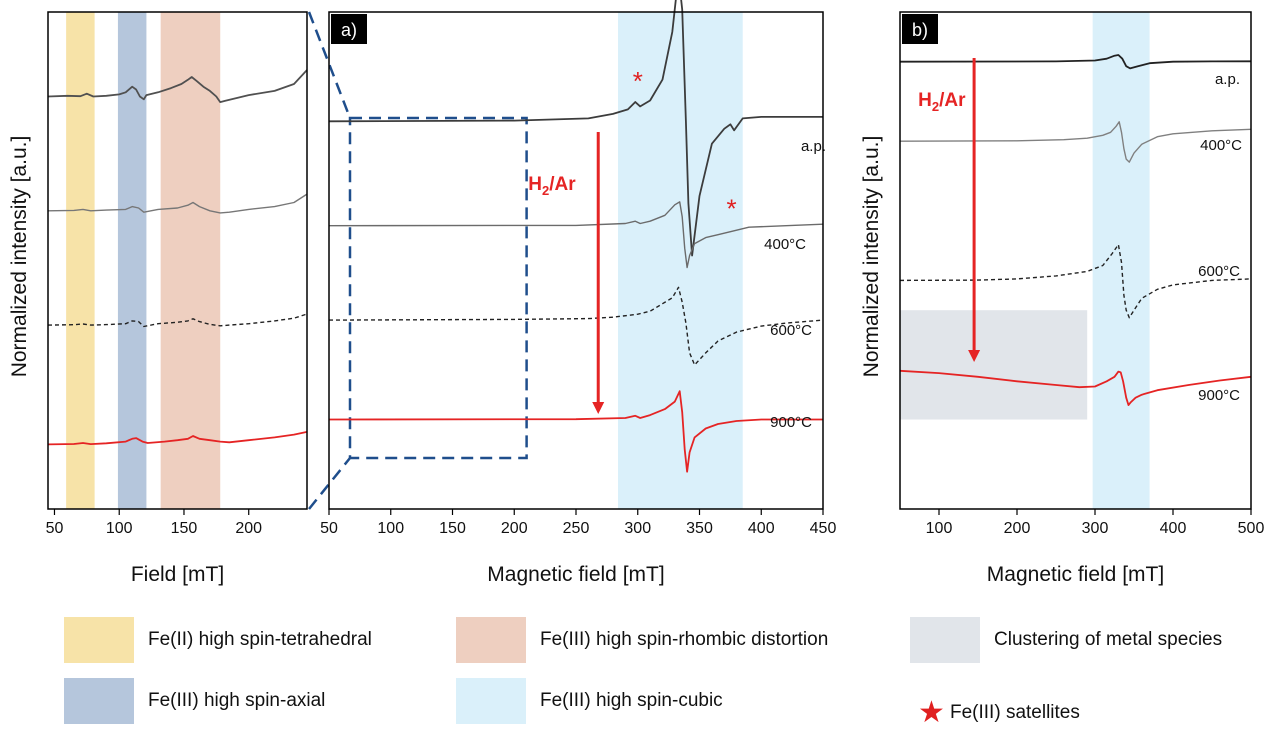 The height and width of the screenshot is (732, 1268). Describe the element at coordinates (576, 528) in the screenshot. I see `x-tick-label: 250` at that location.